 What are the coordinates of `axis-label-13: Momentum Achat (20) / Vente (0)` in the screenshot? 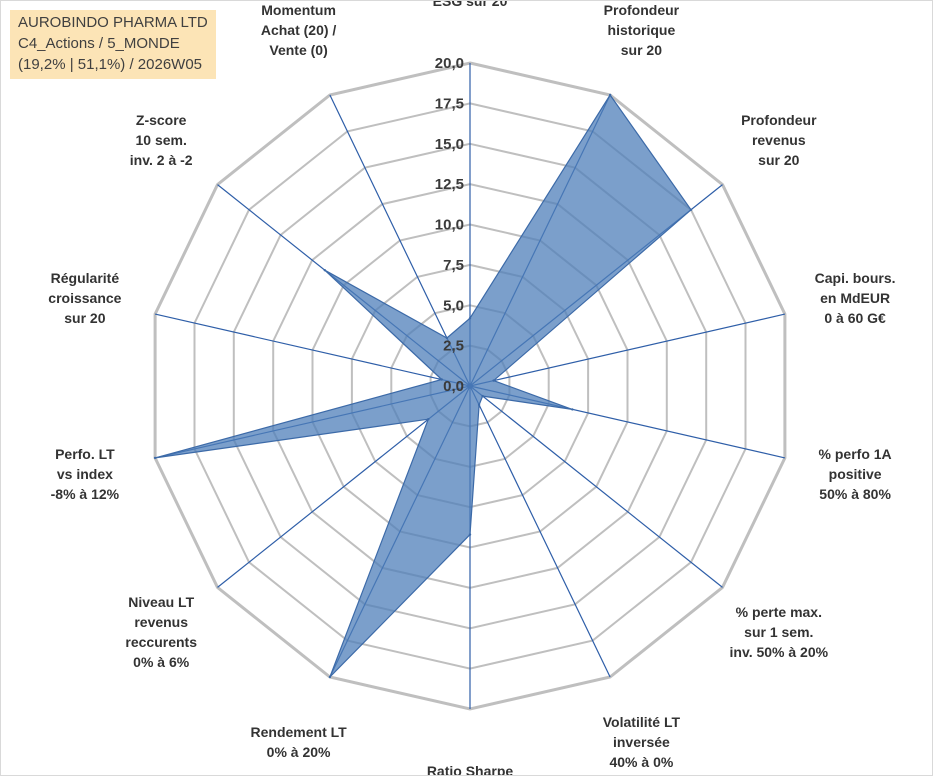 It's located at (298, 30).